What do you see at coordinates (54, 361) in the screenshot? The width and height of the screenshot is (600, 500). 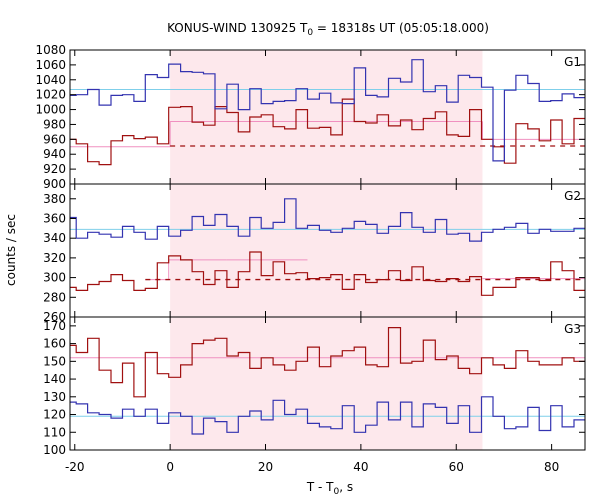 I see `y-tick-label: 150` at bounding box center [54, 361].